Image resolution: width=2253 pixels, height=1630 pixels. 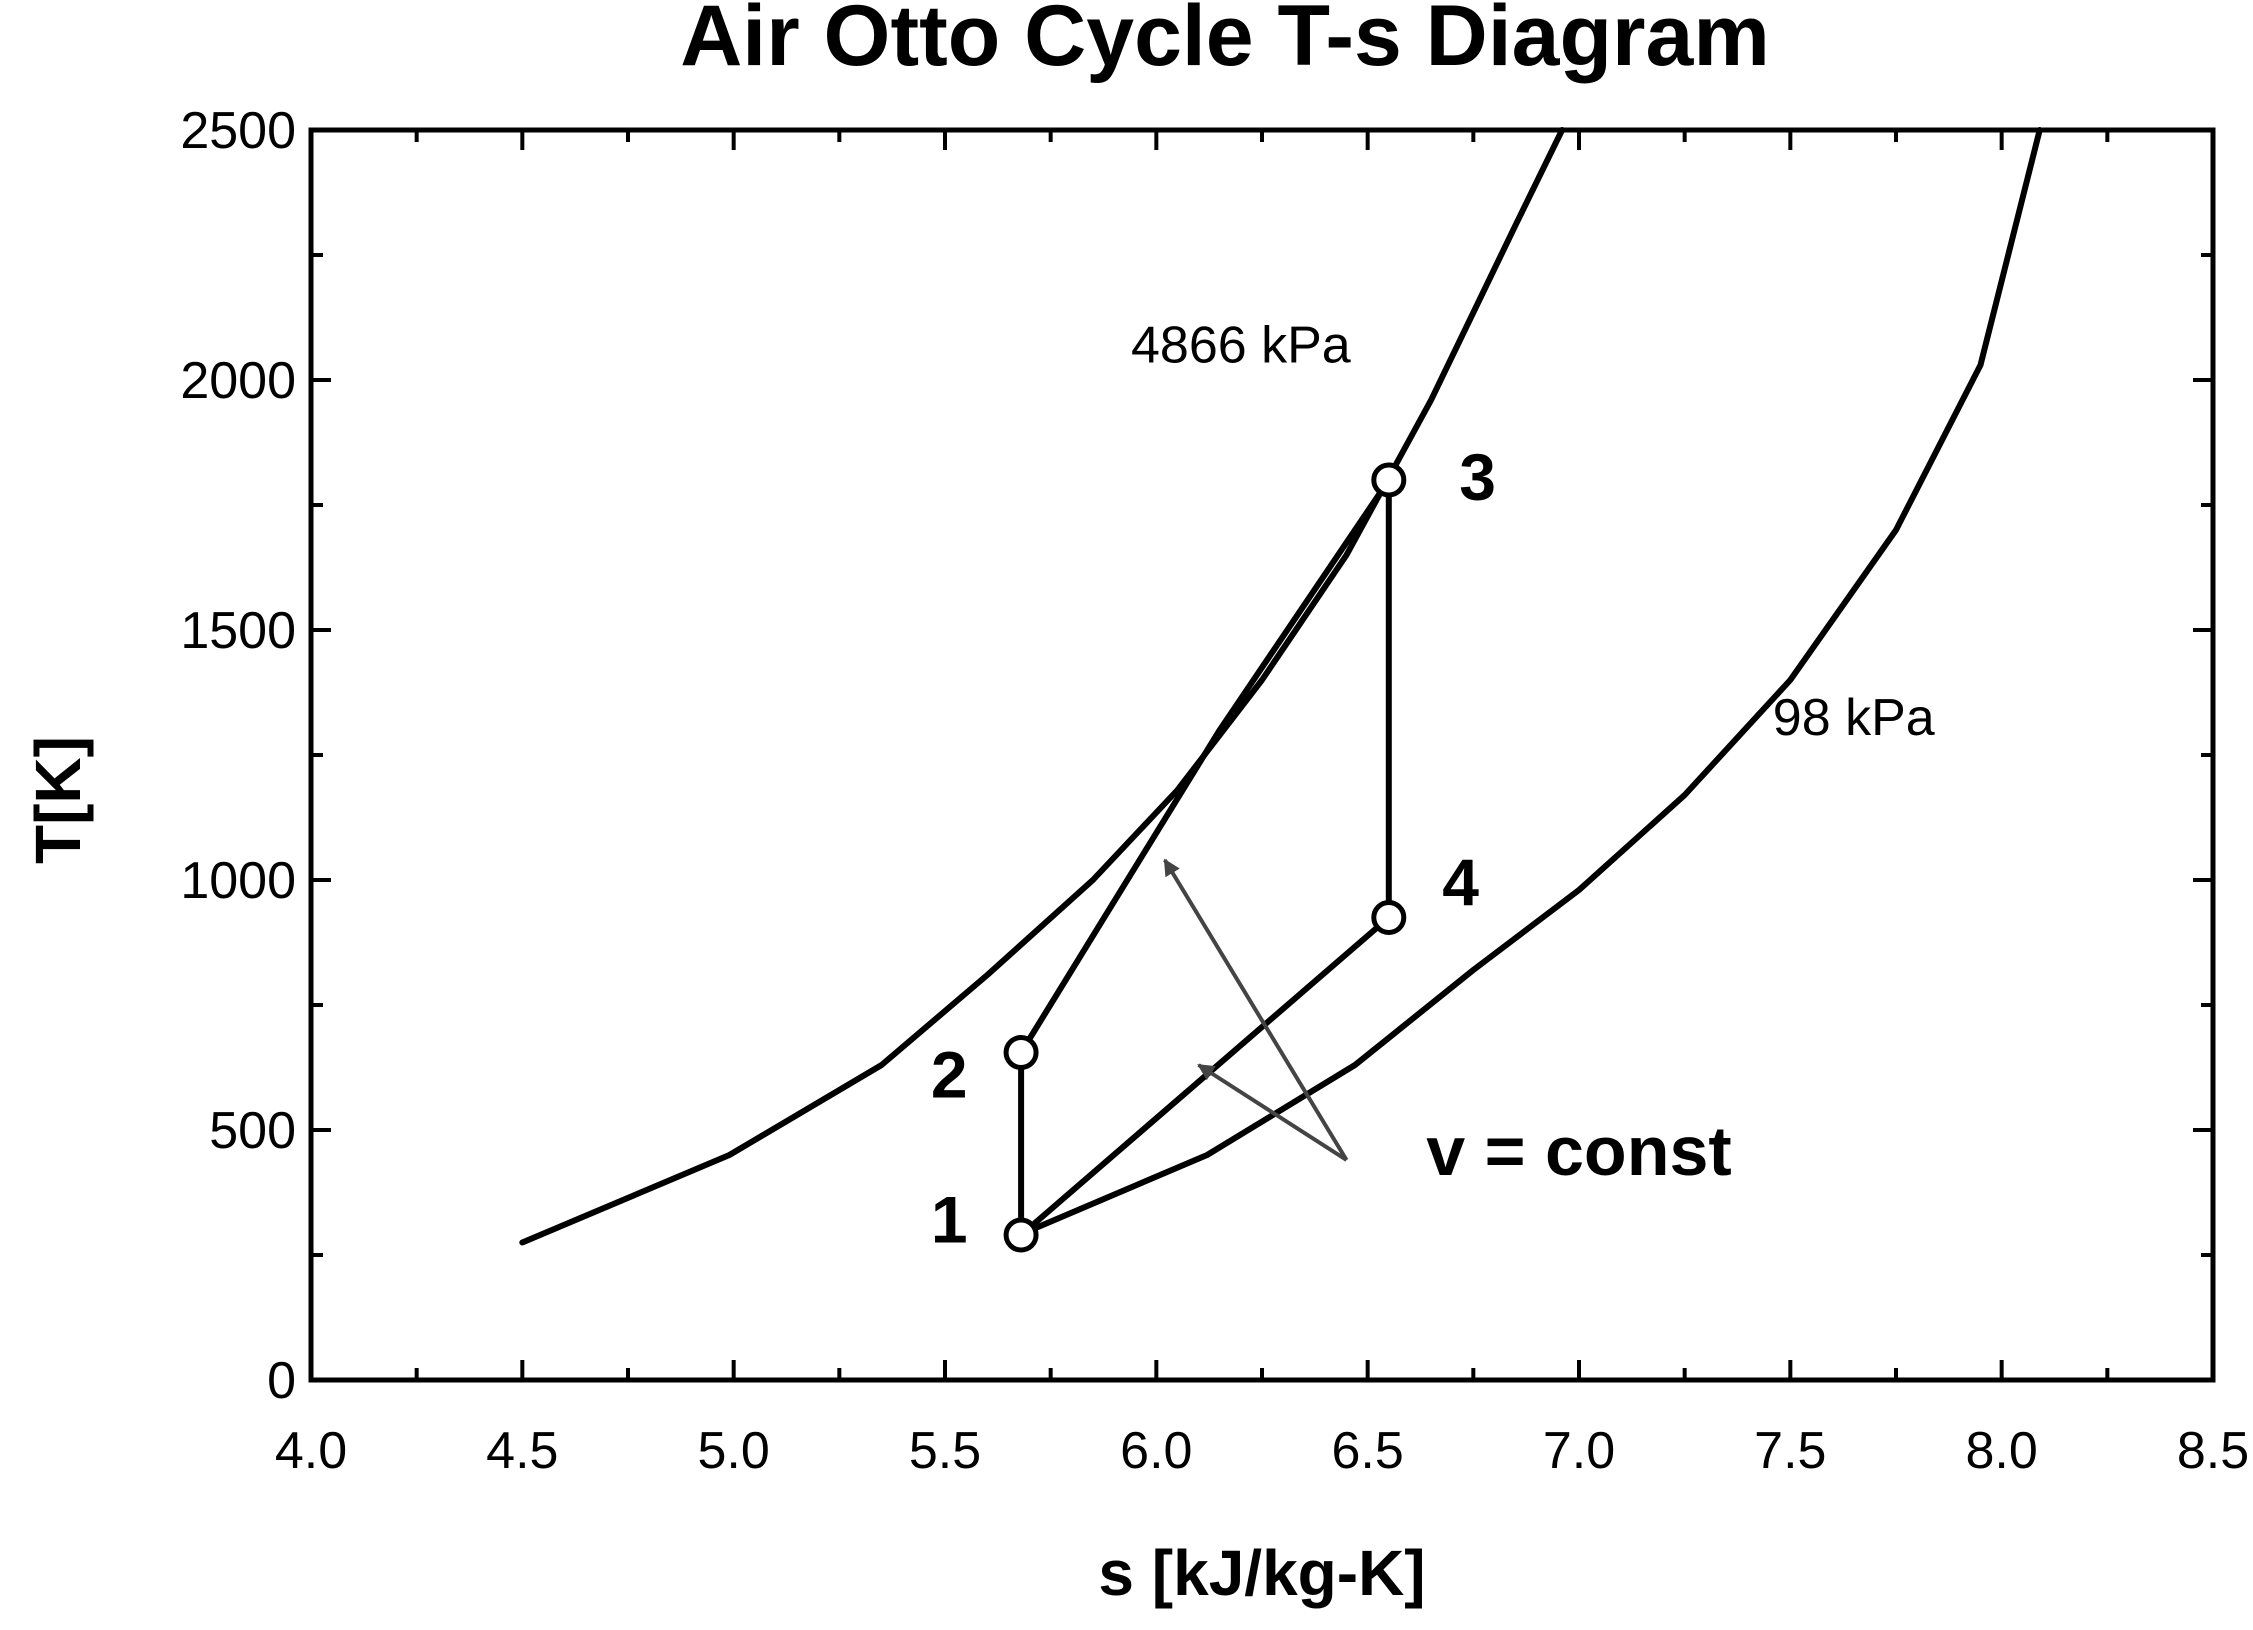 I want to click on x-tick-label: 8.5, so click(x=2213, y=1451).